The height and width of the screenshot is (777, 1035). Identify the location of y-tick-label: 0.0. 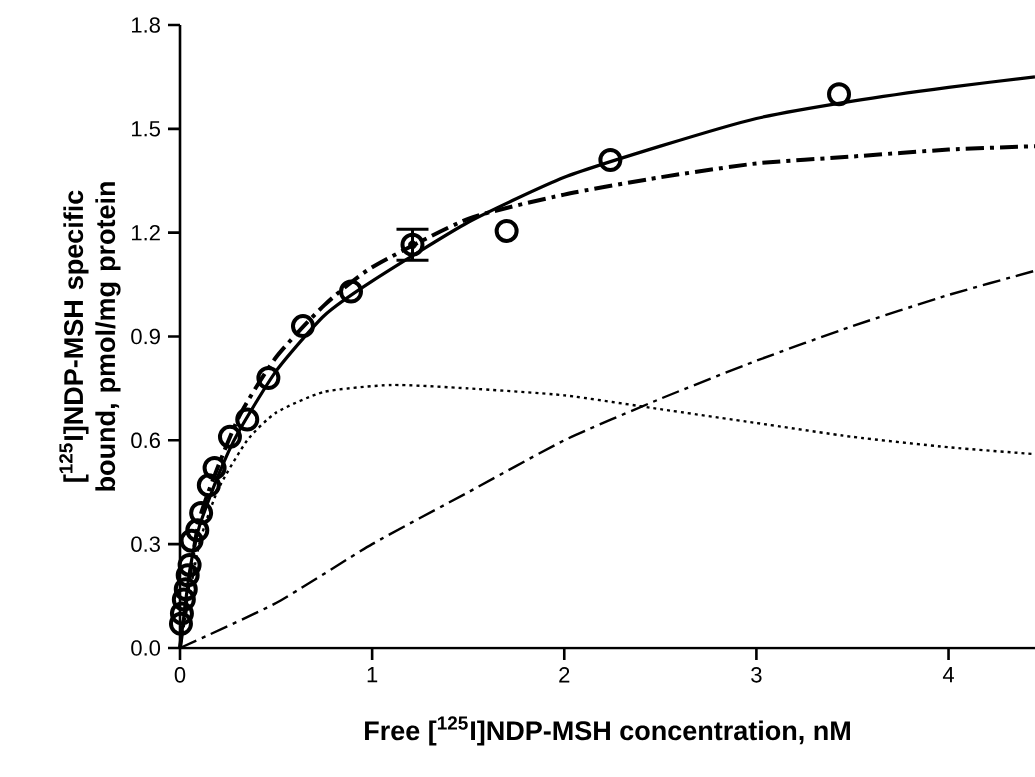
(146, 648).